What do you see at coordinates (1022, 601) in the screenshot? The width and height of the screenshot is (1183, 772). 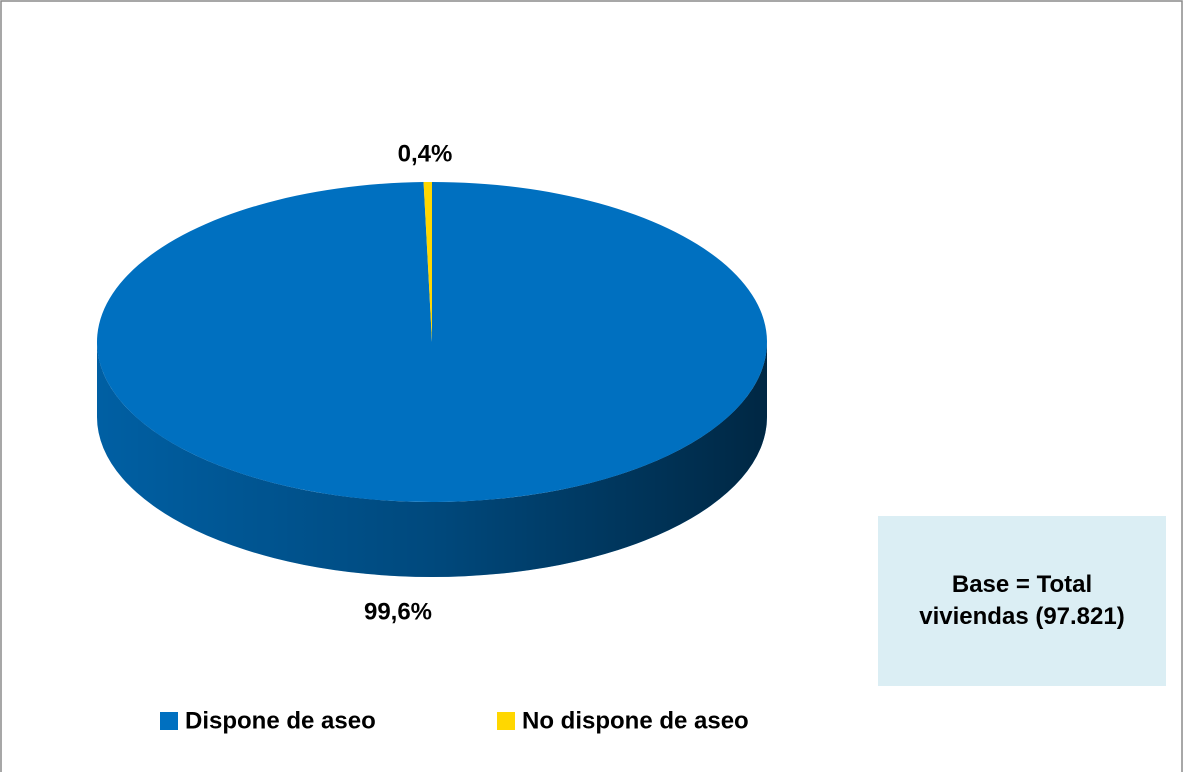 I see `annotation: Base = Total viviendas (97.821)` at bounding box center [1022, 601].